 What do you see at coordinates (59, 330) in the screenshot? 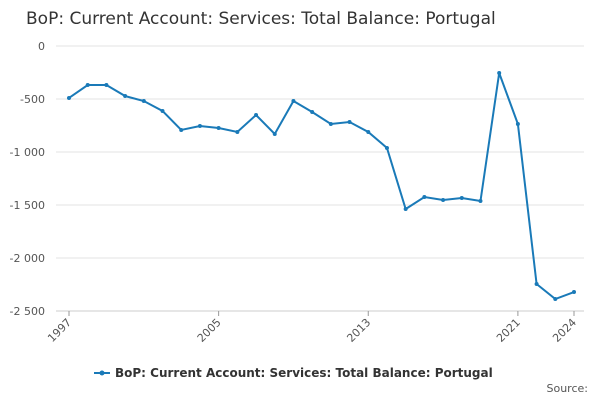
I see `x-tick-label: 1997` at bounding box center [59, 330].